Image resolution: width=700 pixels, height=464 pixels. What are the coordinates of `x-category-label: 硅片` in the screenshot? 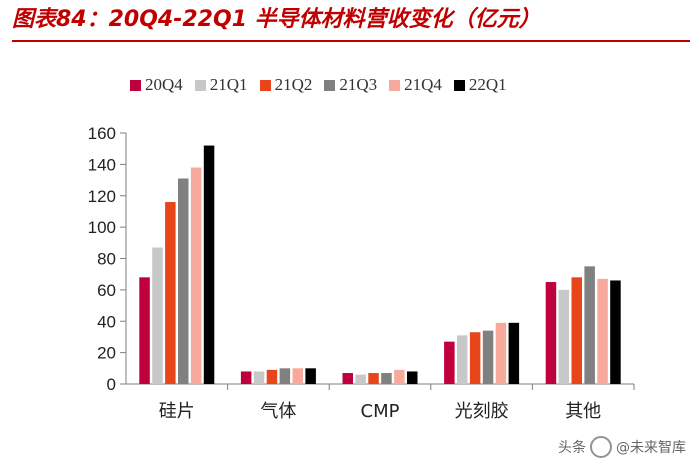 It's located at (177, 411).